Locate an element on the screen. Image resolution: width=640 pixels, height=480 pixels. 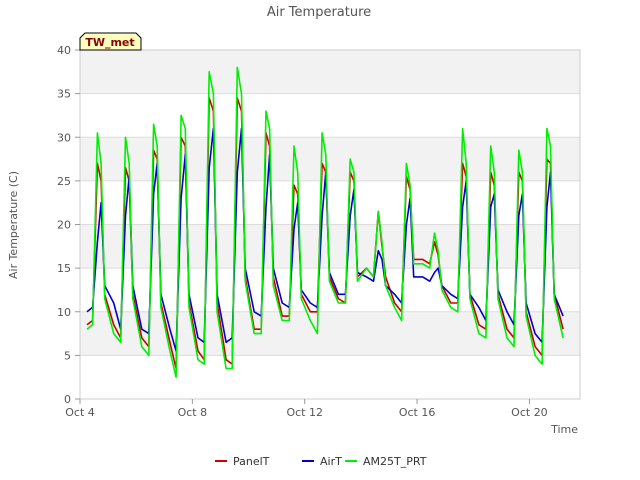
site-label-text: TW_met is located at coordinates (109, 42).